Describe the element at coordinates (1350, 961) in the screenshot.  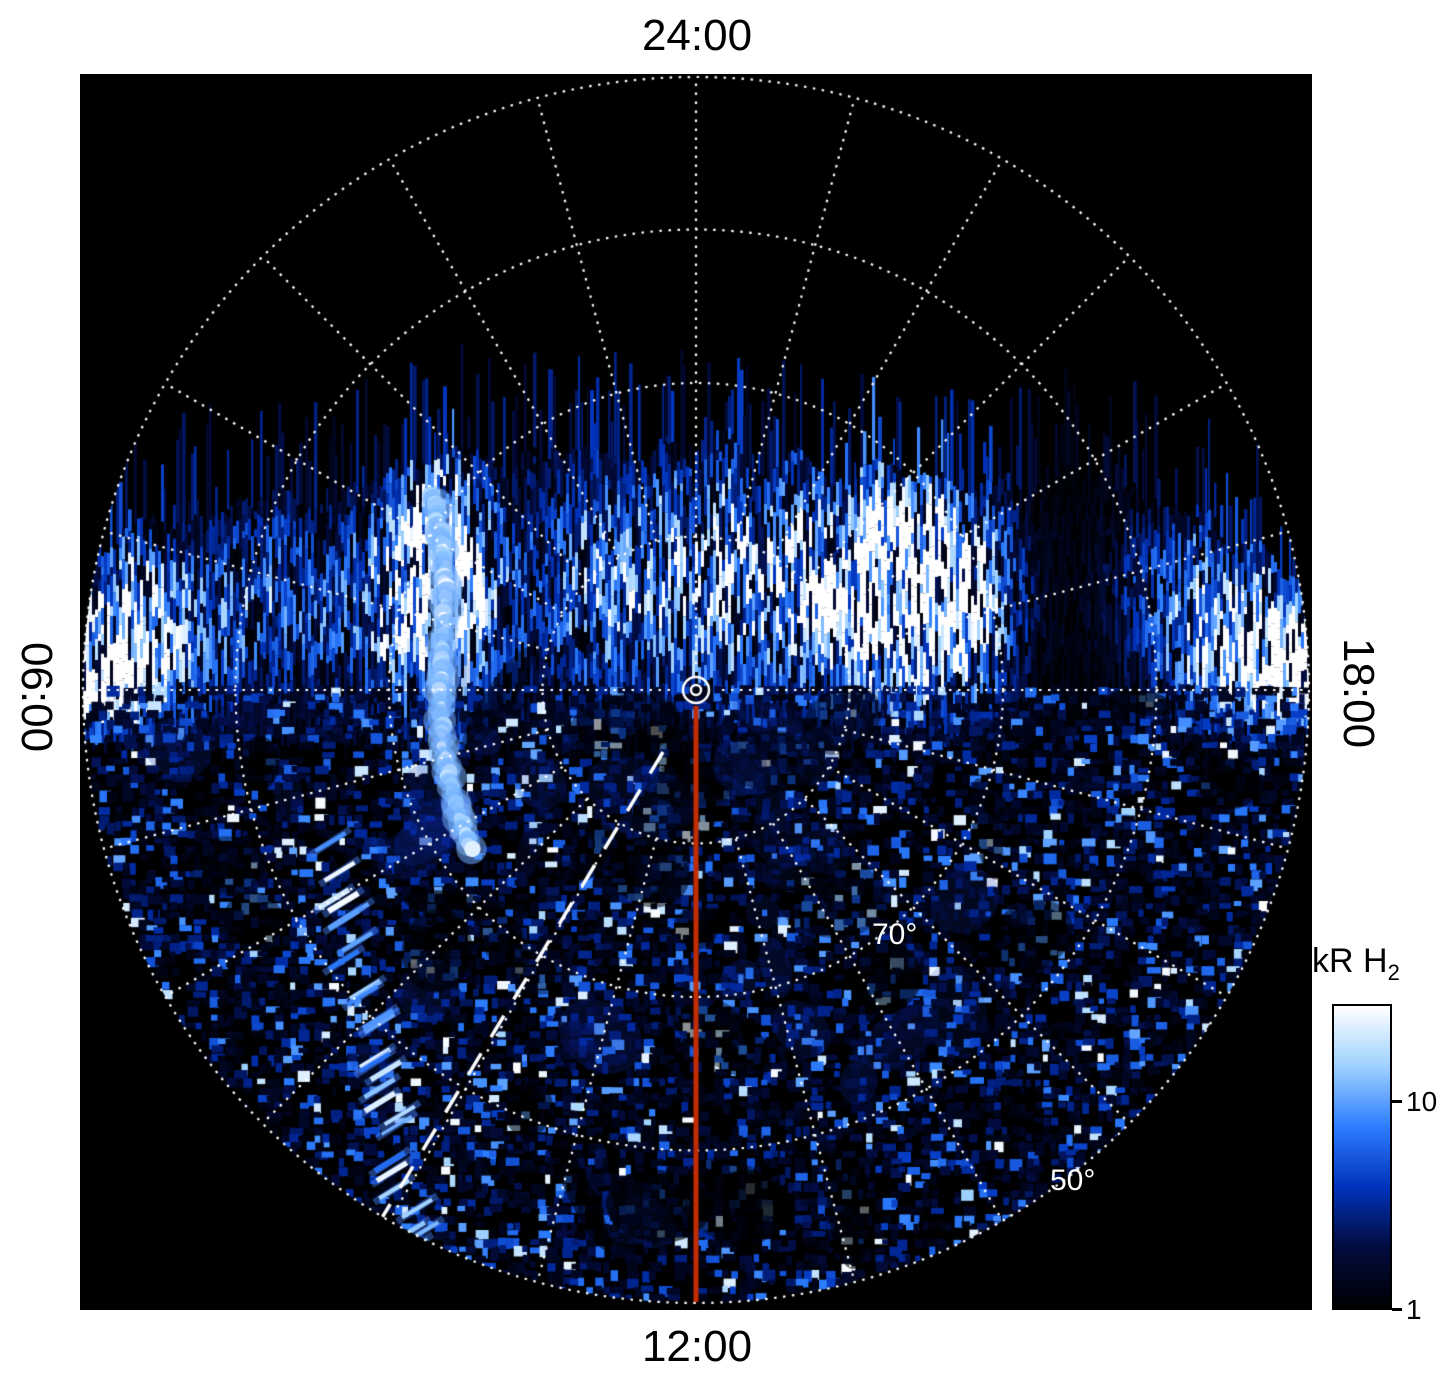
I see `colorbar-title-main: kR H` at that location.